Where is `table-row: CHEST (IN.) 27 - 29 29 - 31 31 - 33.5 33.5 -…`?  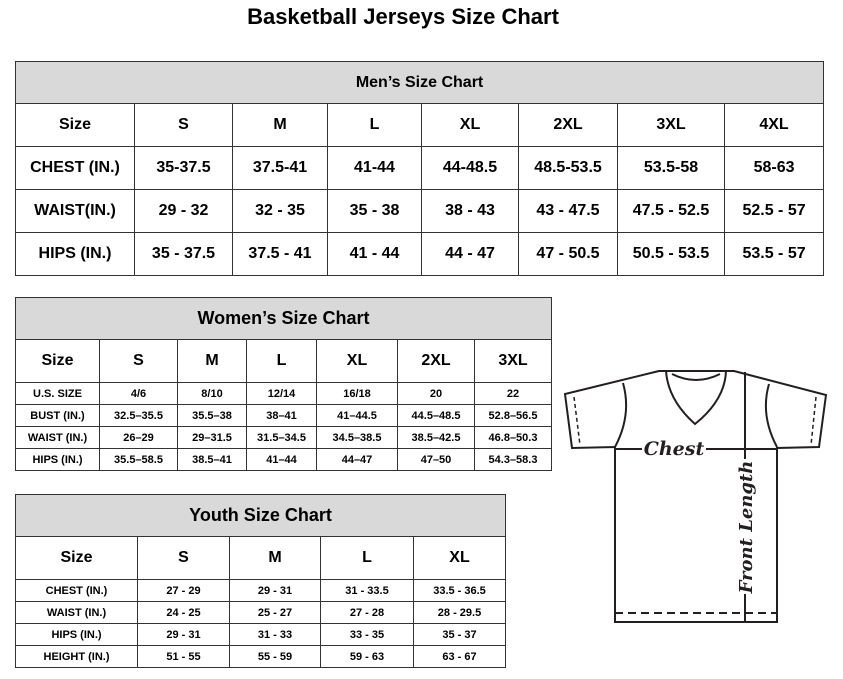 table-row: CHEST (IN.) 27 - 29 29 - 31 31 - 33.5 33.5 -… is located at coordinates (261, 590).